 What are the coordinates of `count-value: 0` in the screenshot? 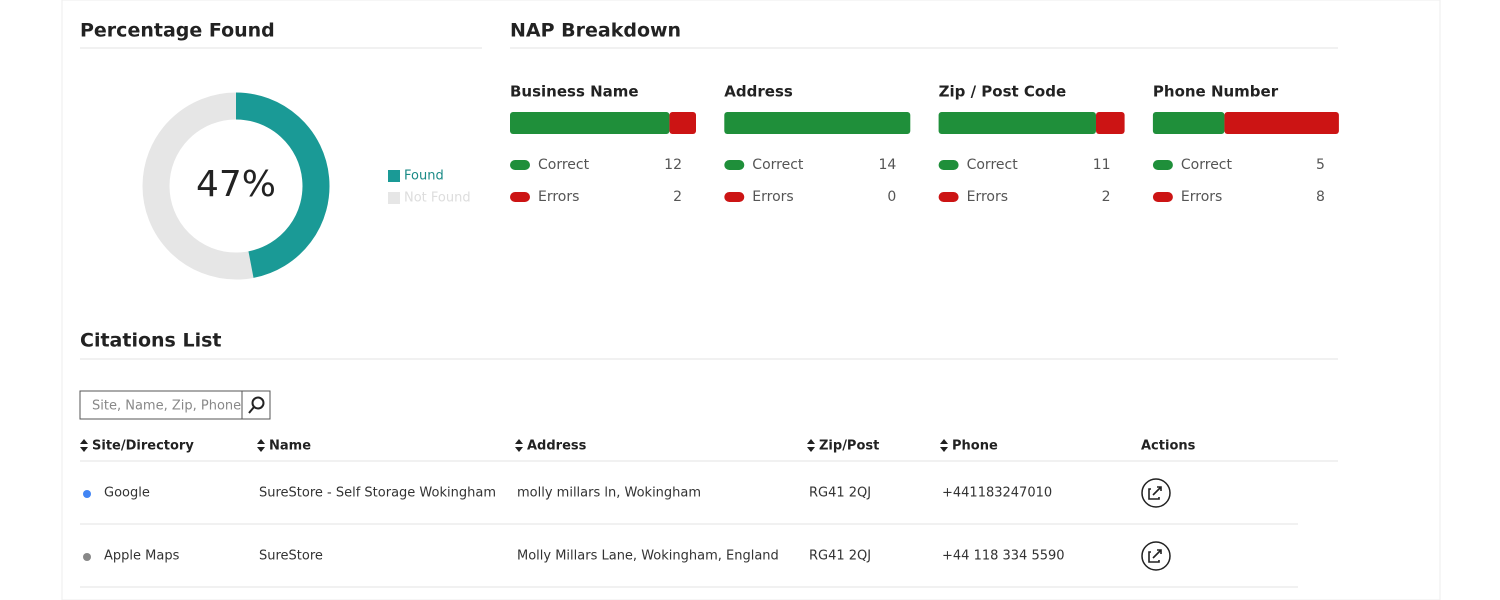 It's located at (891, 197).